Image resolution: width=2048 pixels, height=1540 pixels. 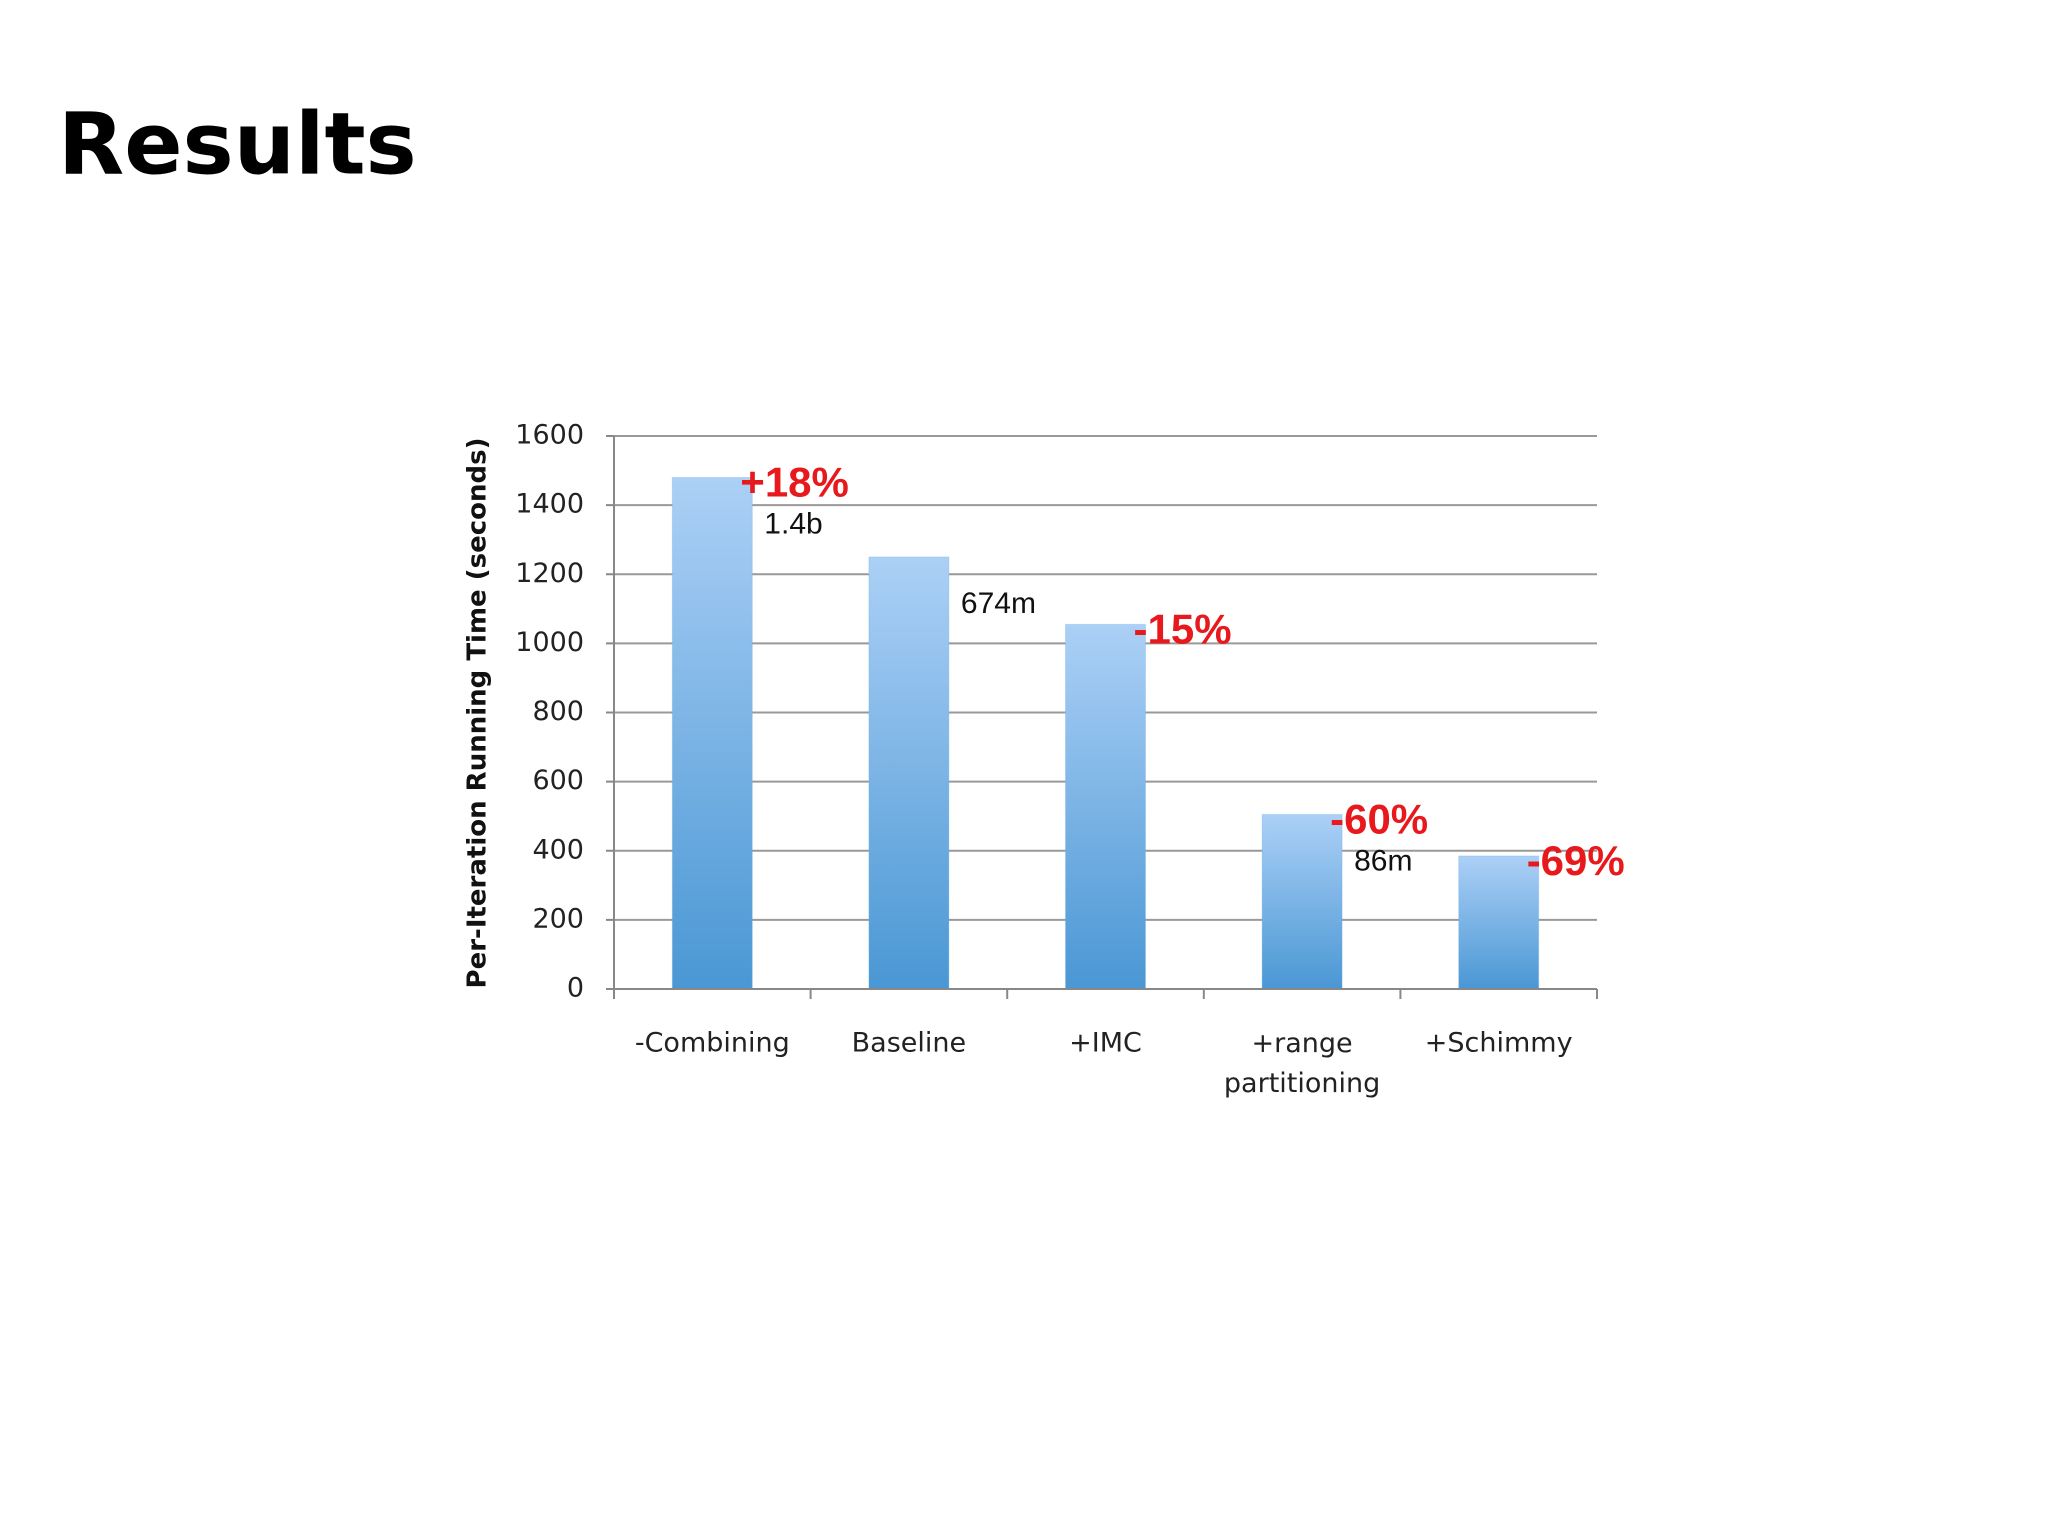 I want to click on y-tick-label: 400, so click(x=558, y=849).